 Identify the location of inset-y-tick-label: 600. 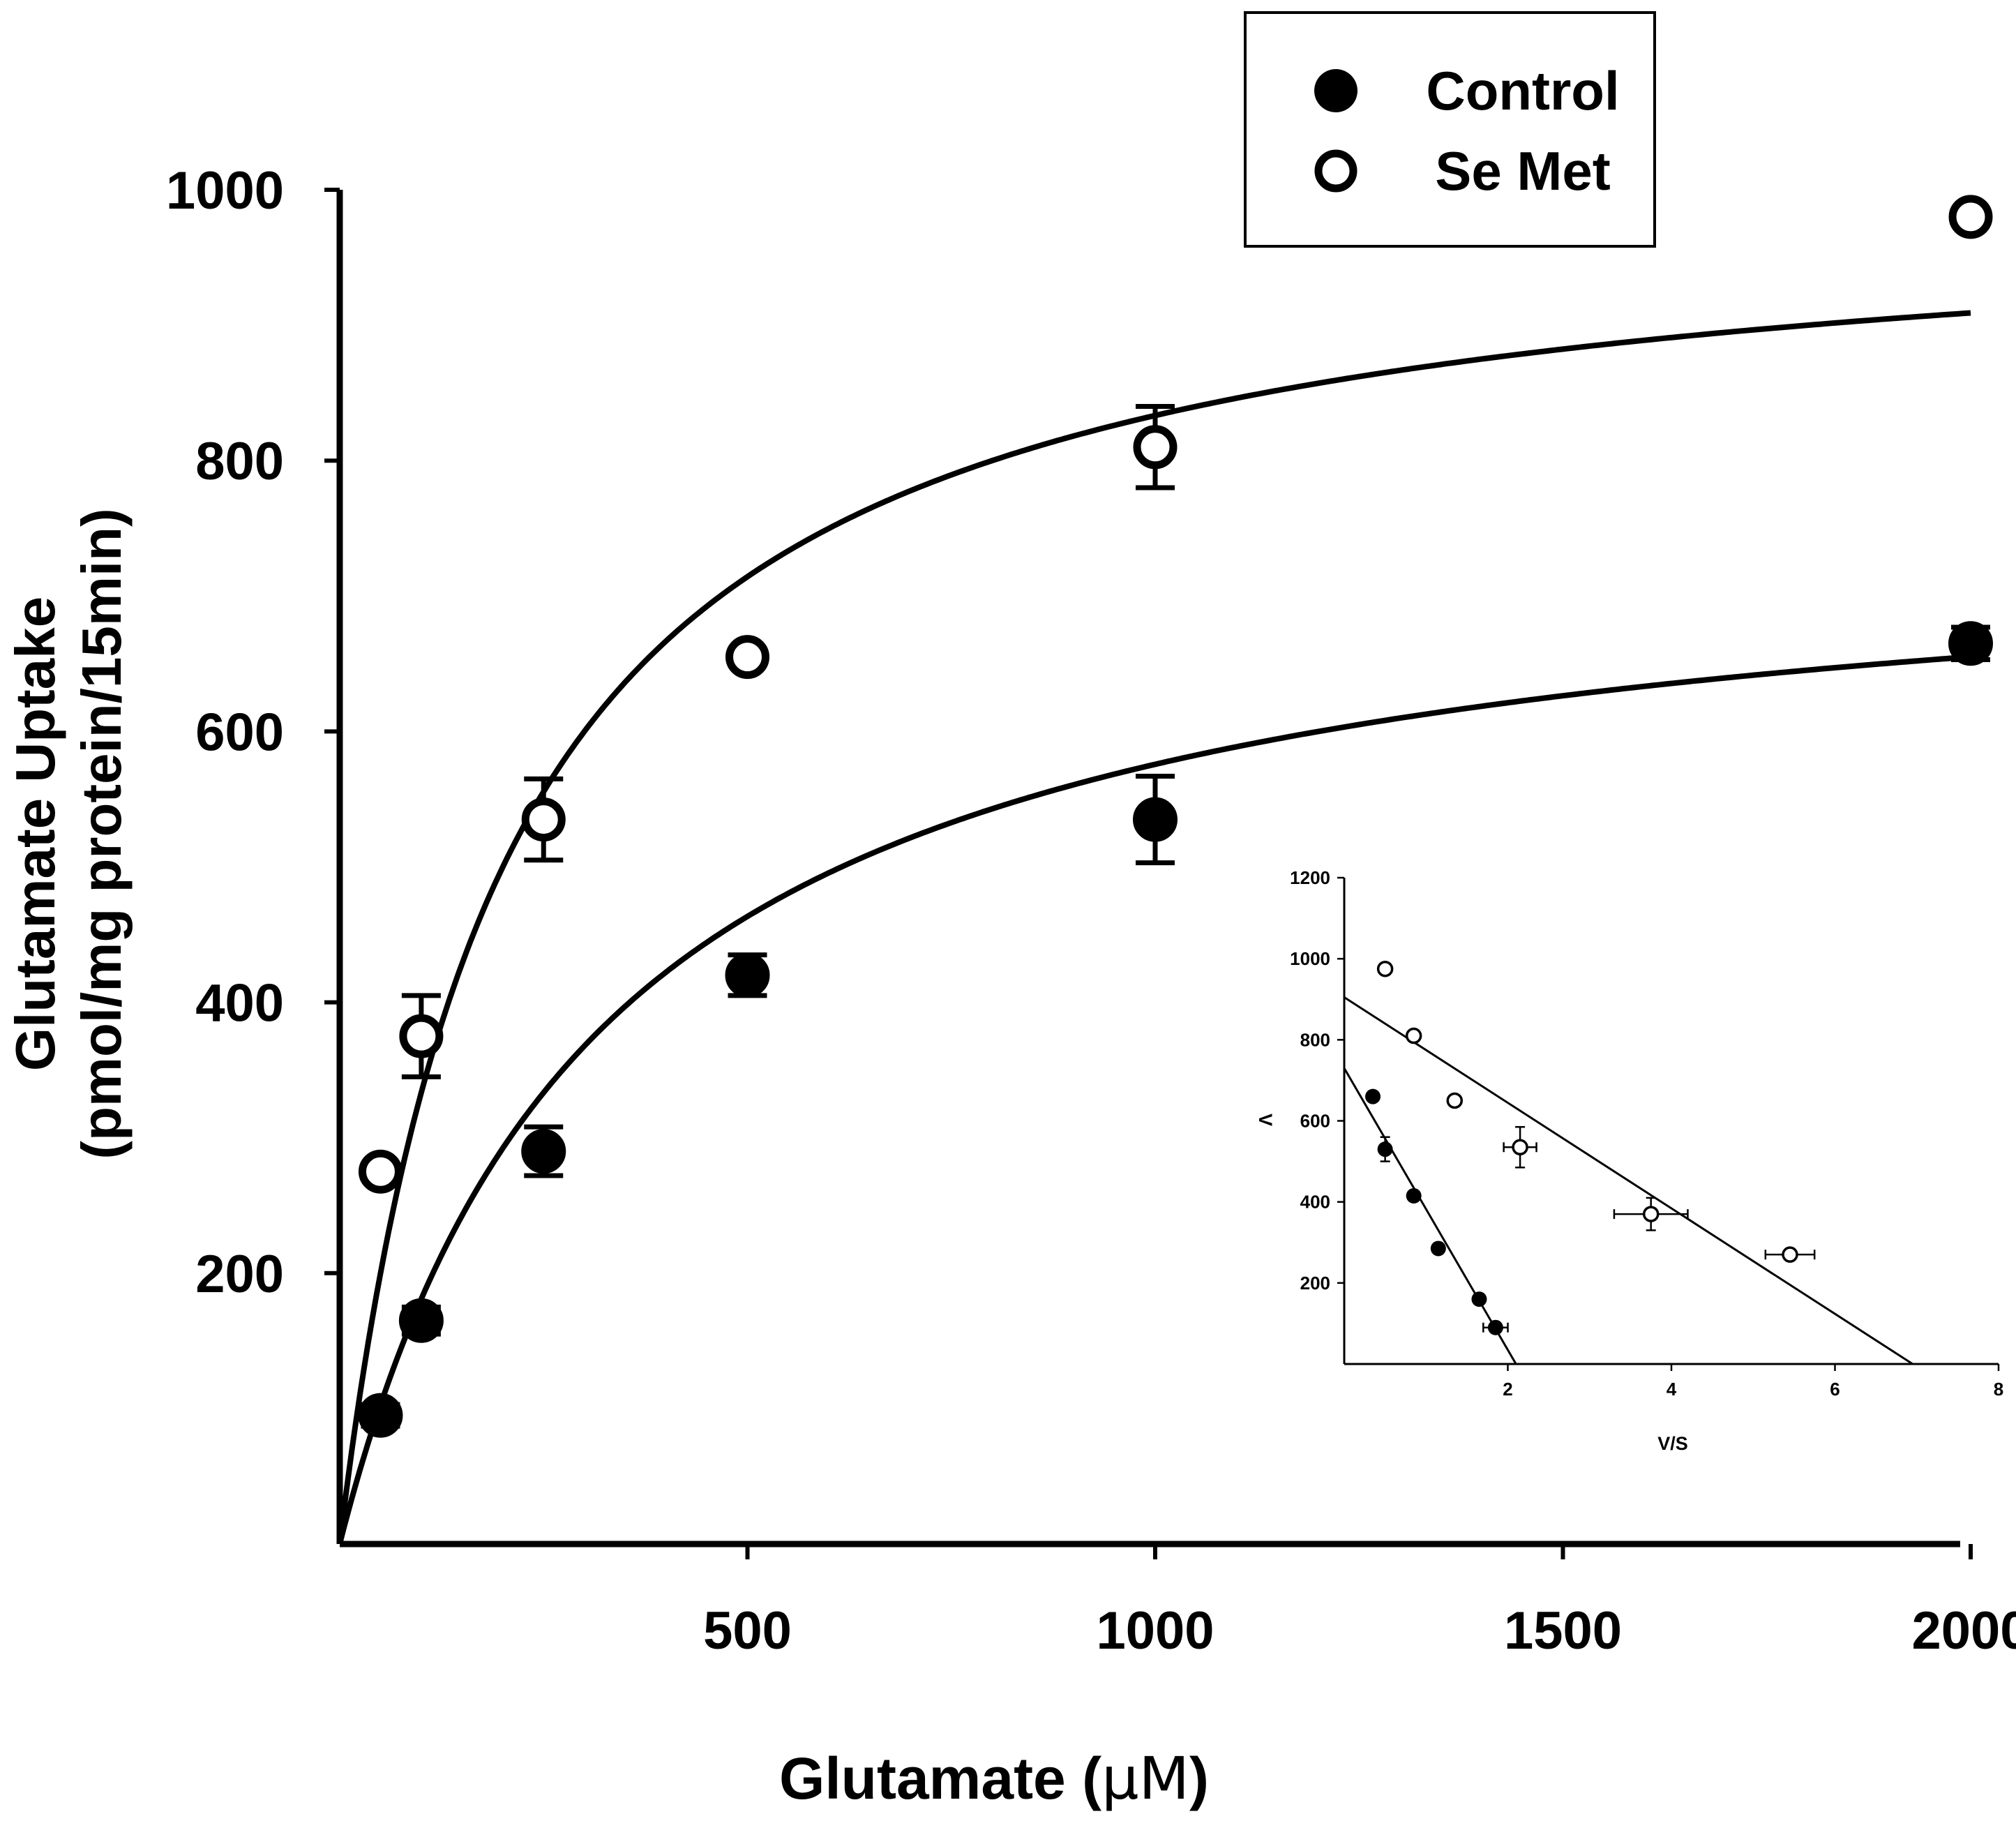
(1315, 1121).